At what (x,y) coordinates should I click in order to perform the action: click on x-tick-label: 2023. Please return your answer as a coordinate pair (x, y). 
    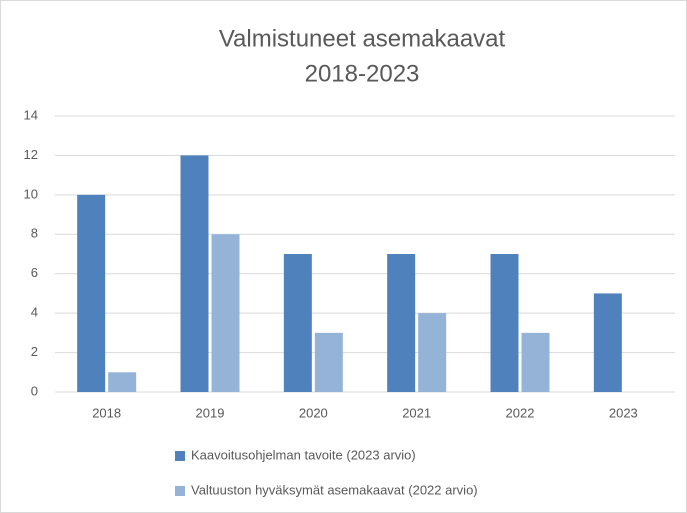
    Looking at the image, I should click on (623, 412).